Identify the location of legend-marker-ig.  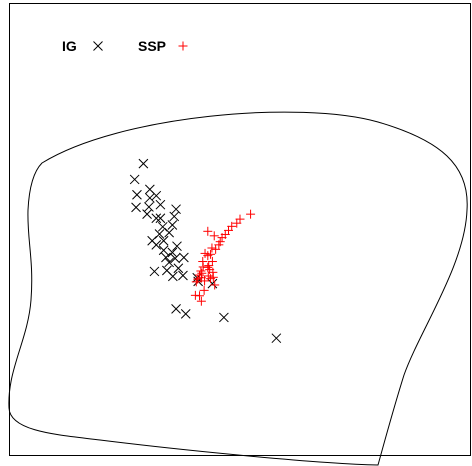
(98, 46).